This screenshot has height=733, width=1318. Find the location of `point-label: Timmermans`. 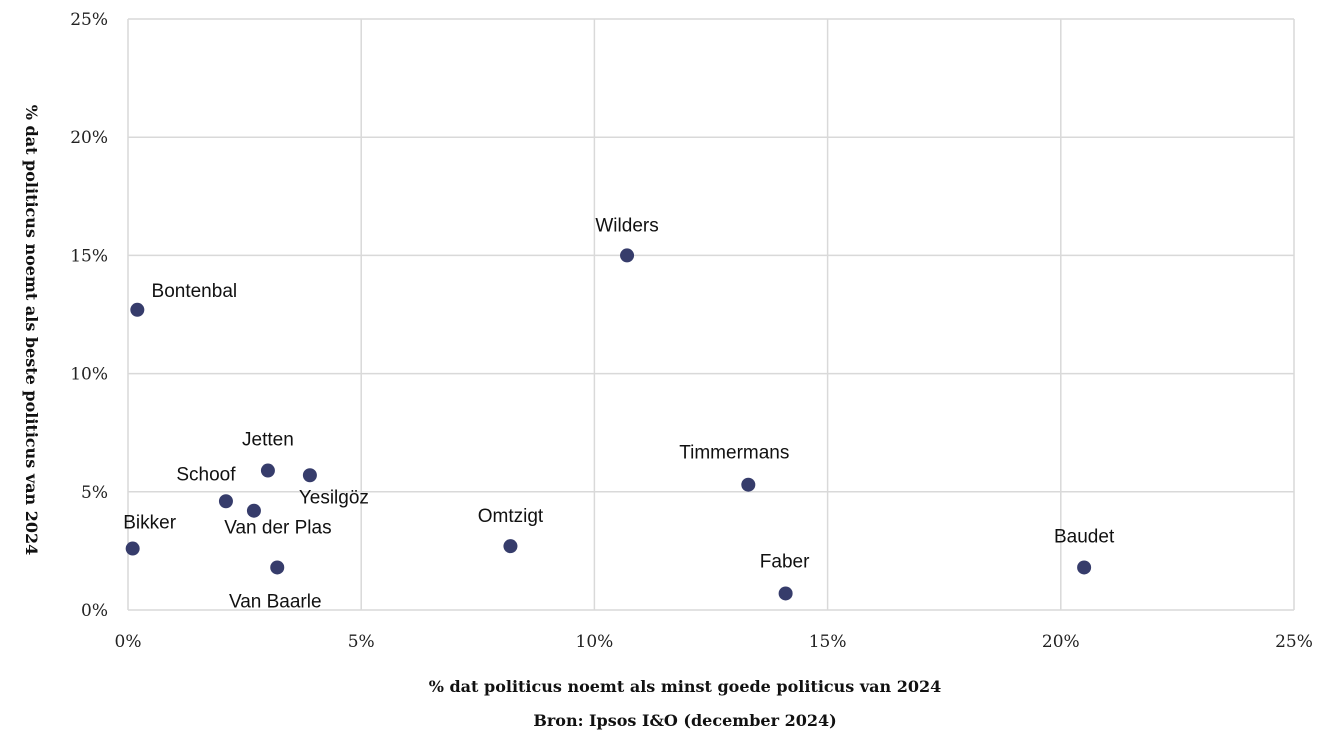

point-label: Timmermans is located at coordinates (734, 453).